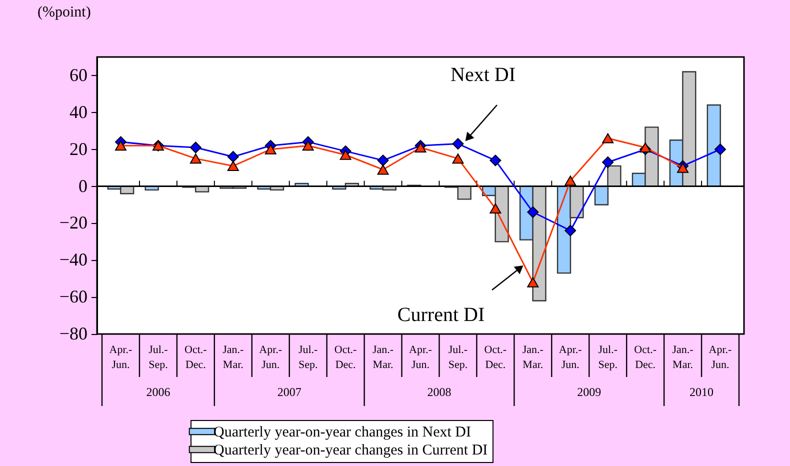 The image size is (790, 466). I want to click on legend-label: Quarterly year-on-year changes in Next DI, so click(342, 432).